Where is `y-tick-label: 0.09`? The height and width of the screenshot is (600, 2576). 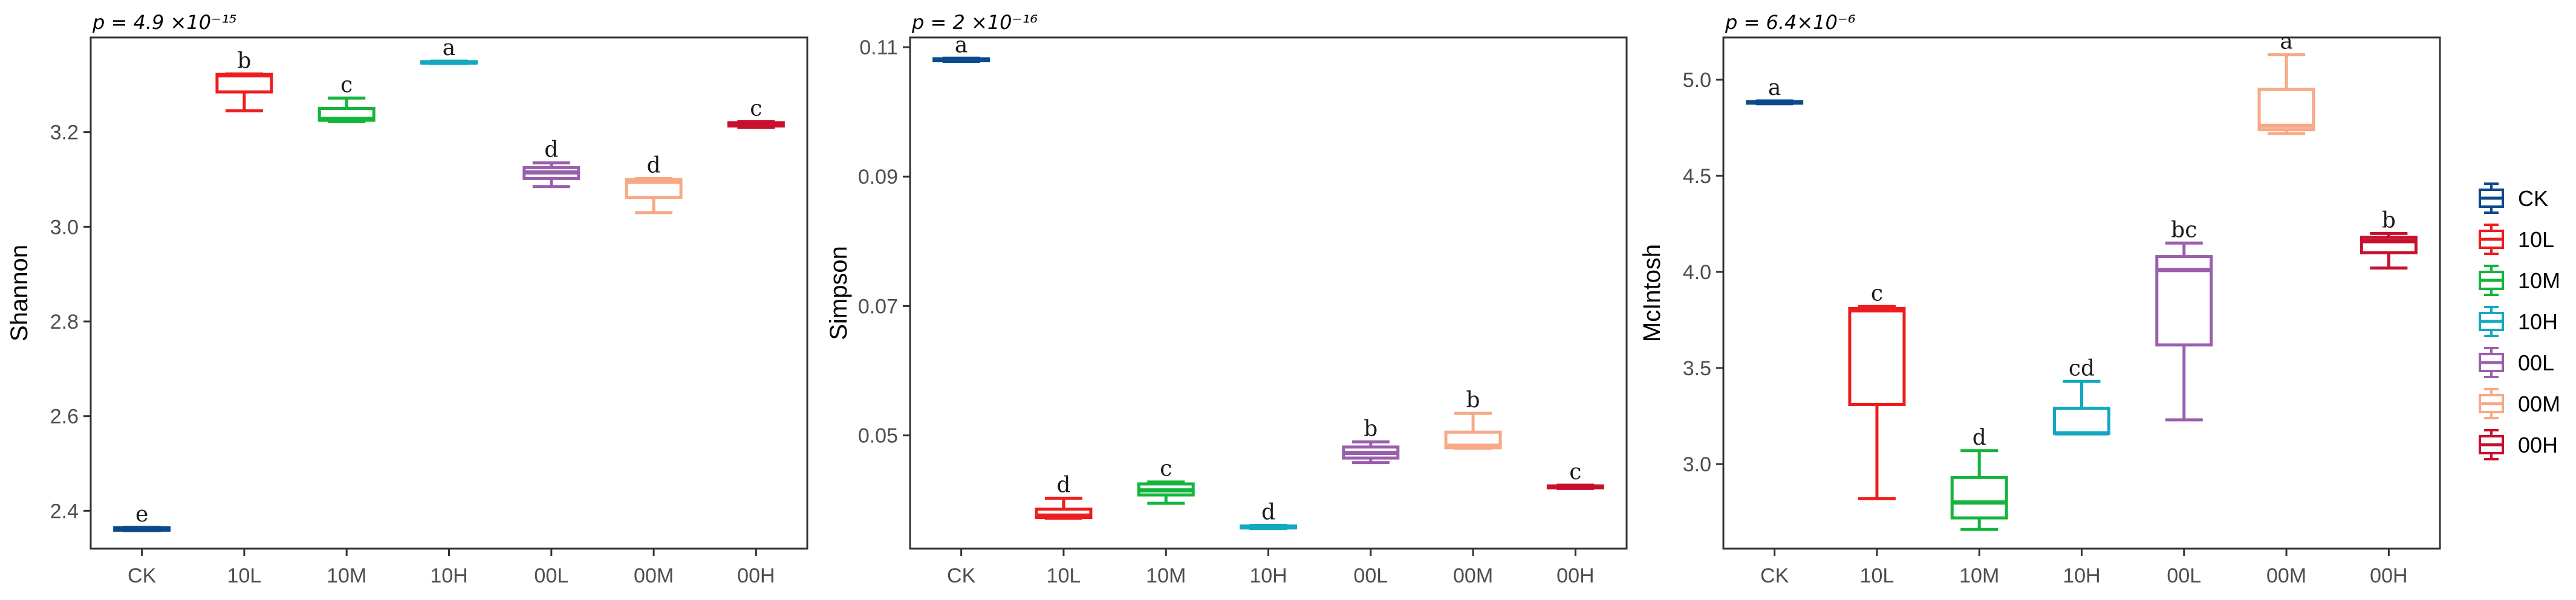 y-tick-label: 0.09 is located at coordinates (878, 177).